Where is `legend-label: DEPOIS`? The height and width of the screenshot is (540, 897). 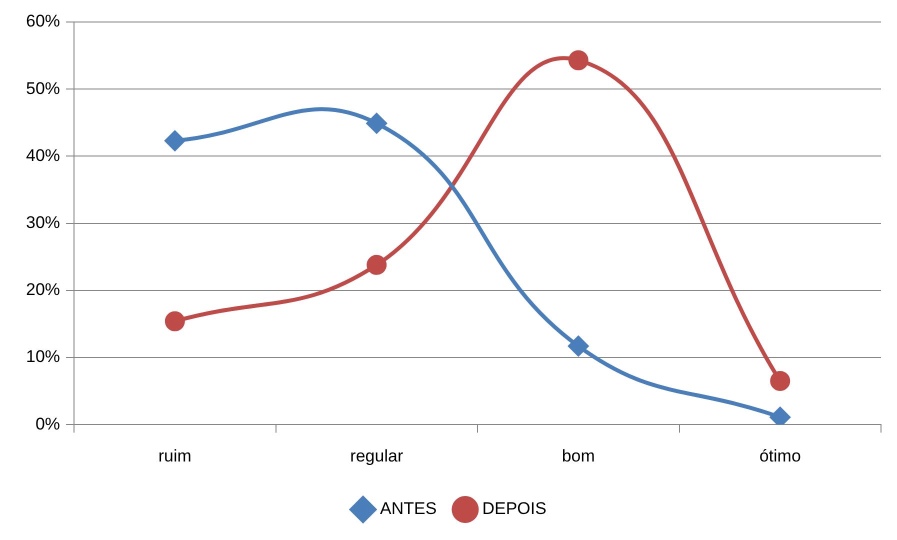 legend-label: DEPOIS is located at coordinates (514, 508).